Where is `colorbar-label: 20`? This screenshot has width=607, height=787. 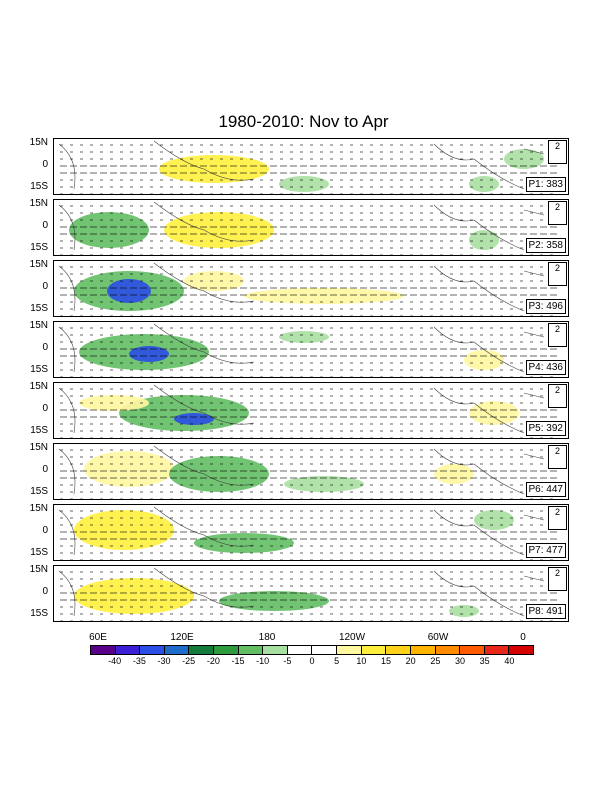 colorbar-label: 20 is located at coordinates (410, 661).